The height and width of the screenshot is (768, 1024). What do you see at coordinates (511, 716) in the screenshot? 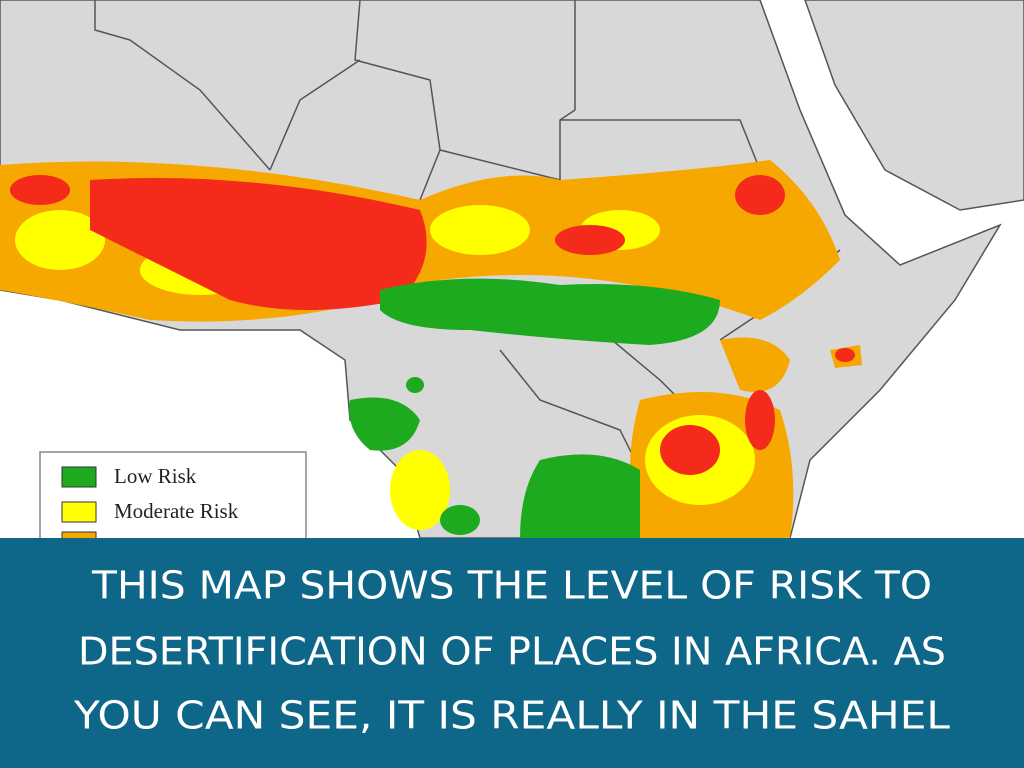
I see `caption-line: YOU CAN SEE, IT IS REALLY IN THE SAHEL` at bounding box center [511, 716].